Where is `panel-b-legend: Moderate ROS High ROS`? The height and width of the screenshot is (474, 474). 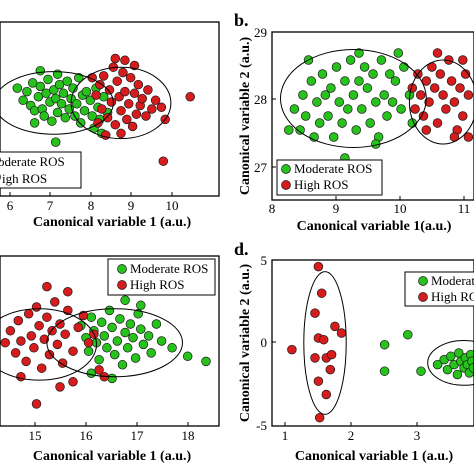 panel-b-legend: Moderate ROS High ROS is located at coordinates (329, 177).